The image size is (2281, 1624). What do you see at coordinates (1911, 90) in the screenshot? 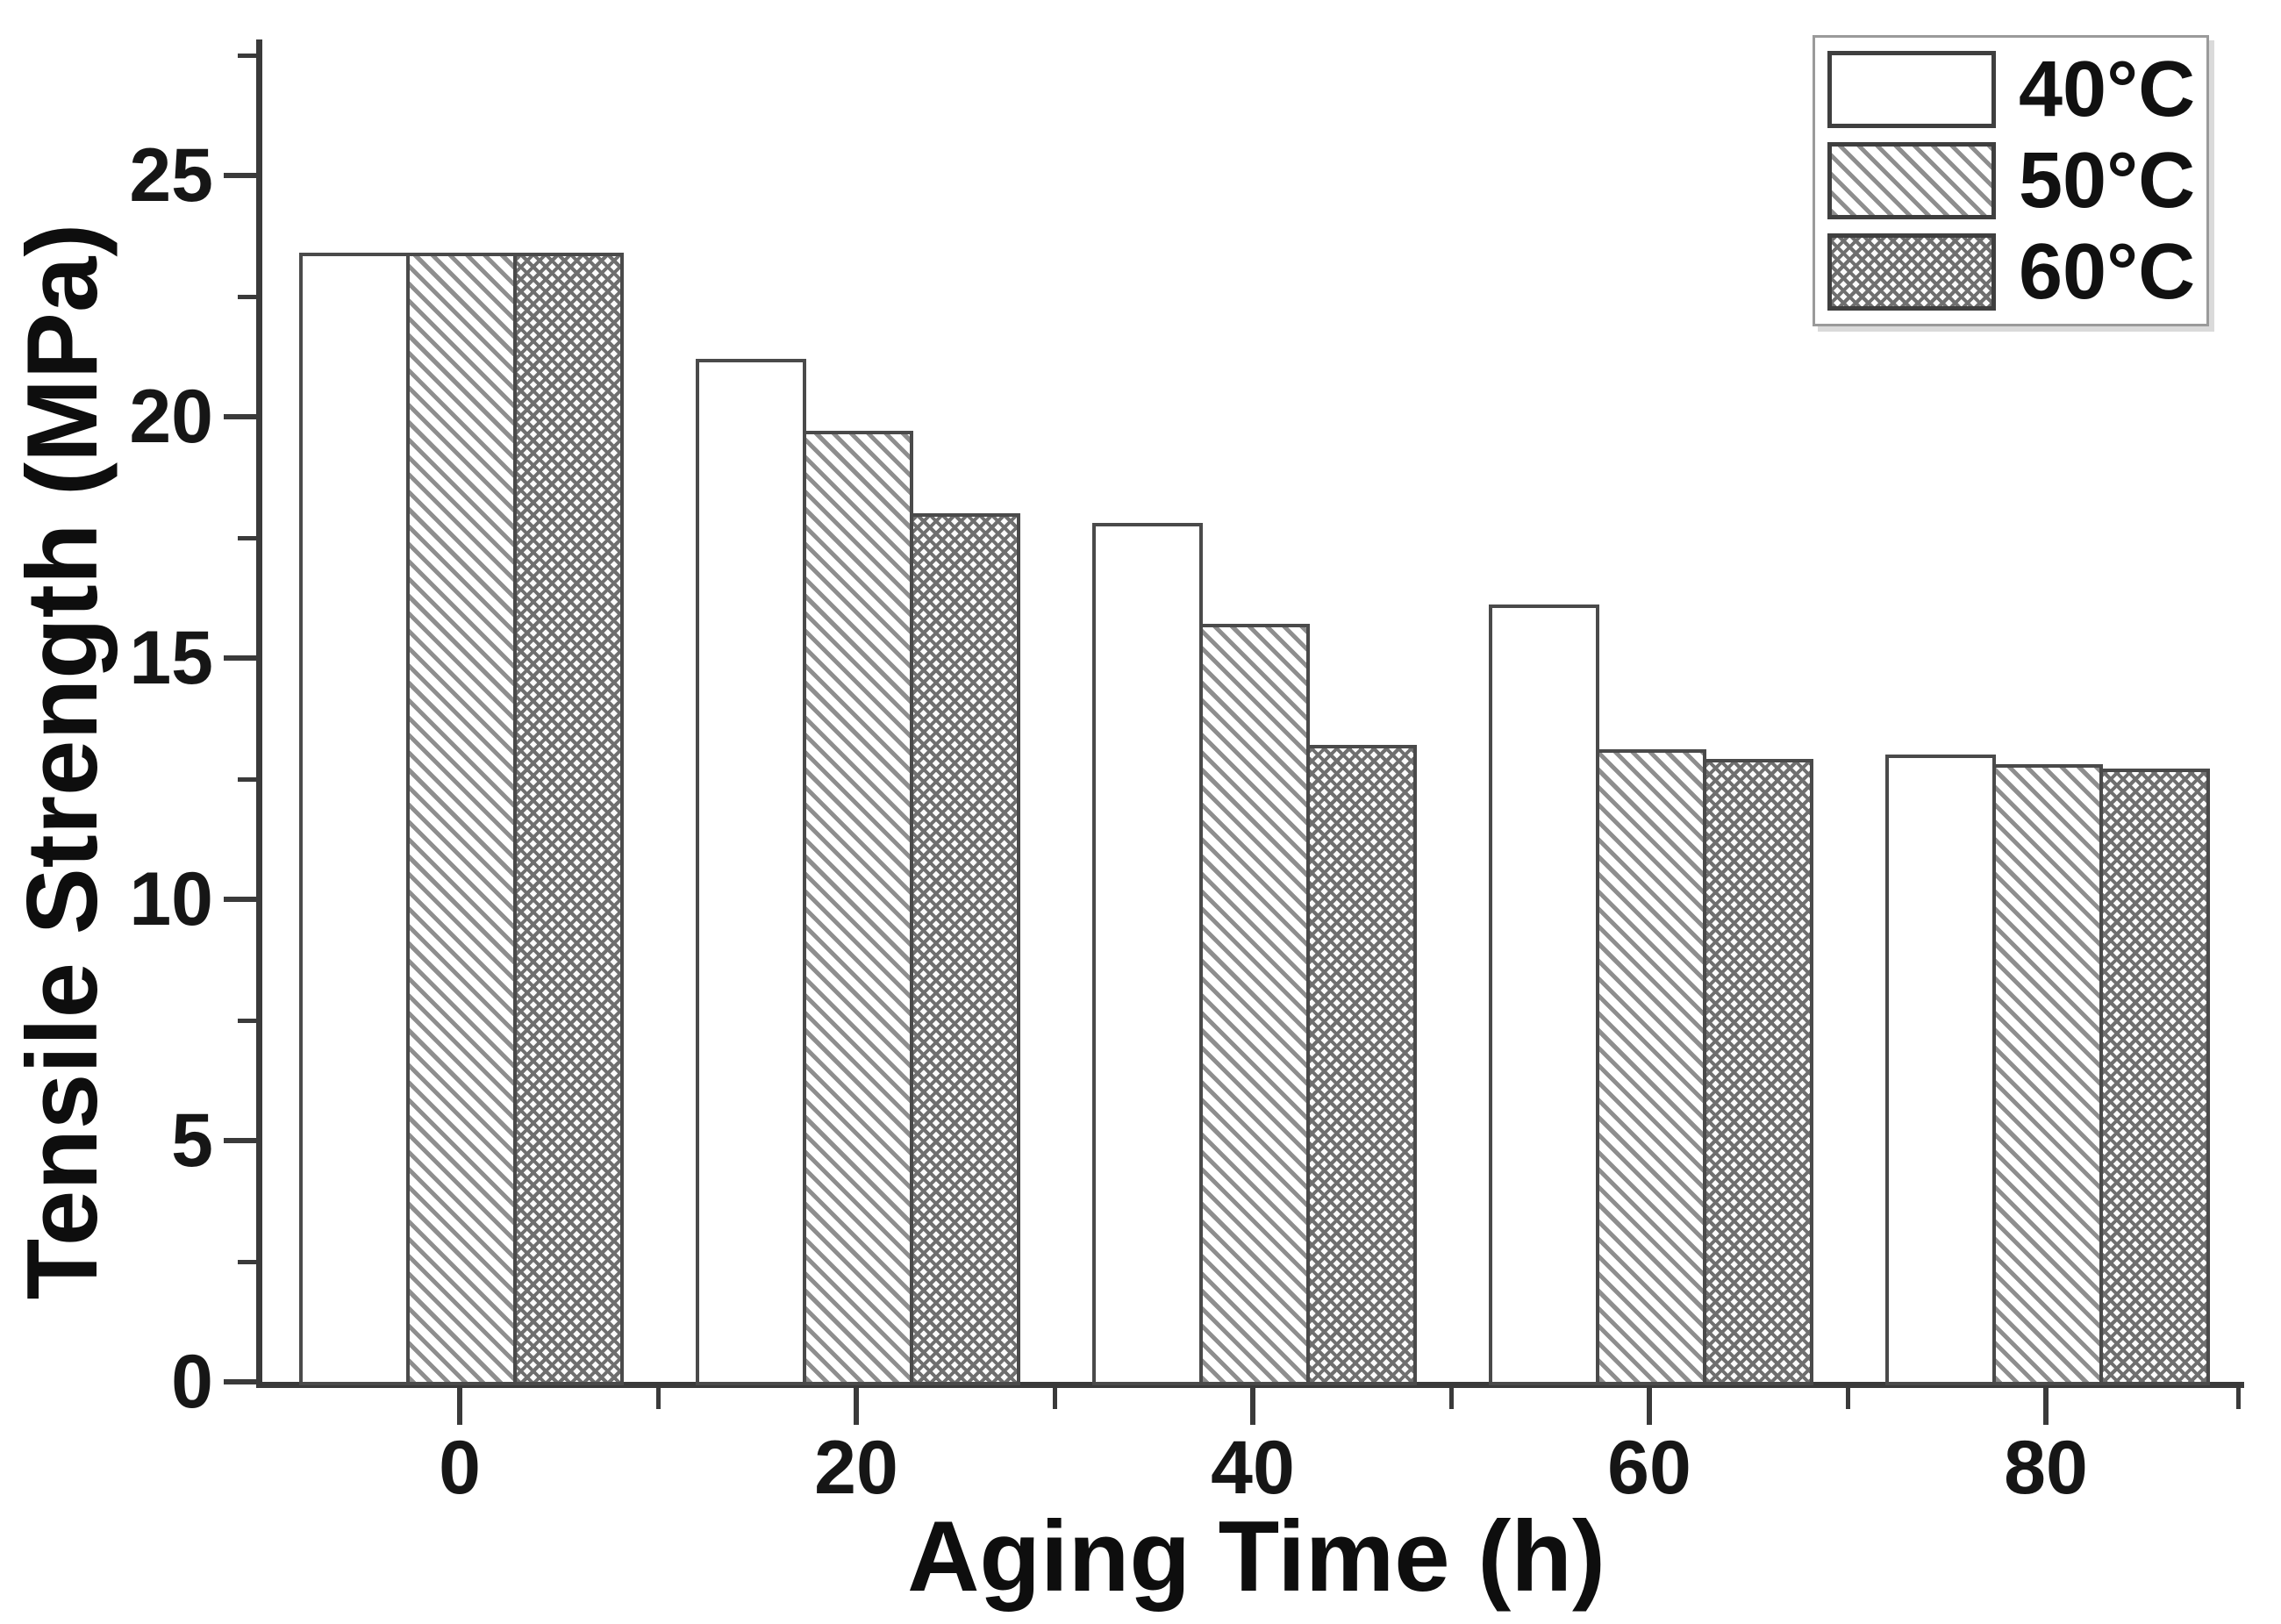
I see `legend-swatch-40c-icon` at bounding box center [1911, 90].